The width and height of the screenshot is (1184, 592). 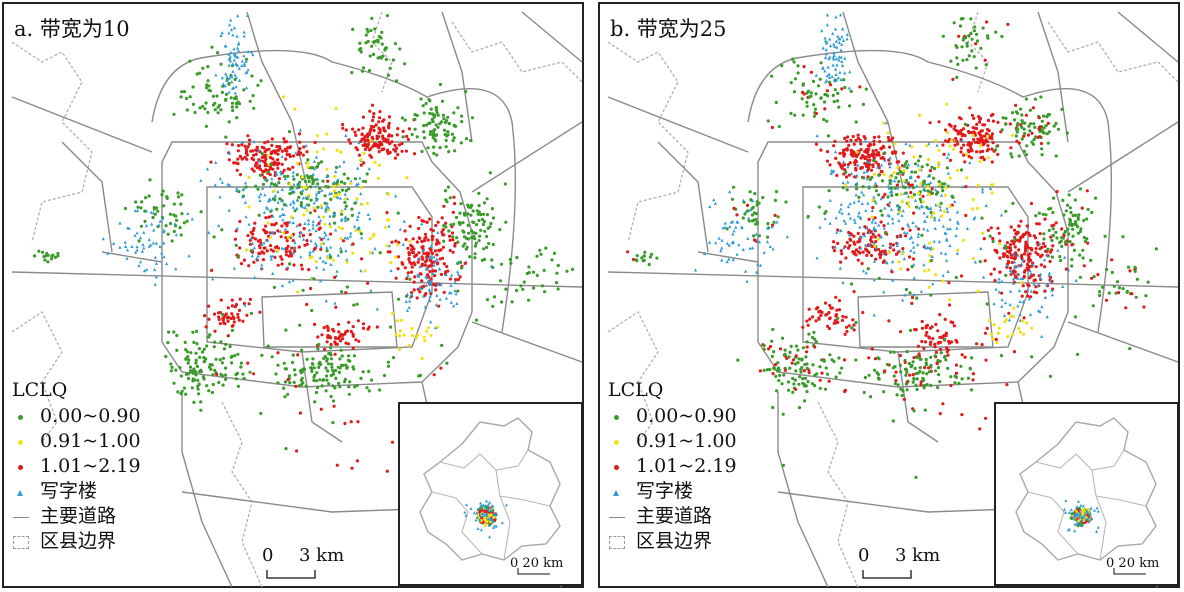 What do you see at coordinates (76, 491) in the screenshot?
I see `legend-item-office: 写字楼` at bounding box center [76, 491].